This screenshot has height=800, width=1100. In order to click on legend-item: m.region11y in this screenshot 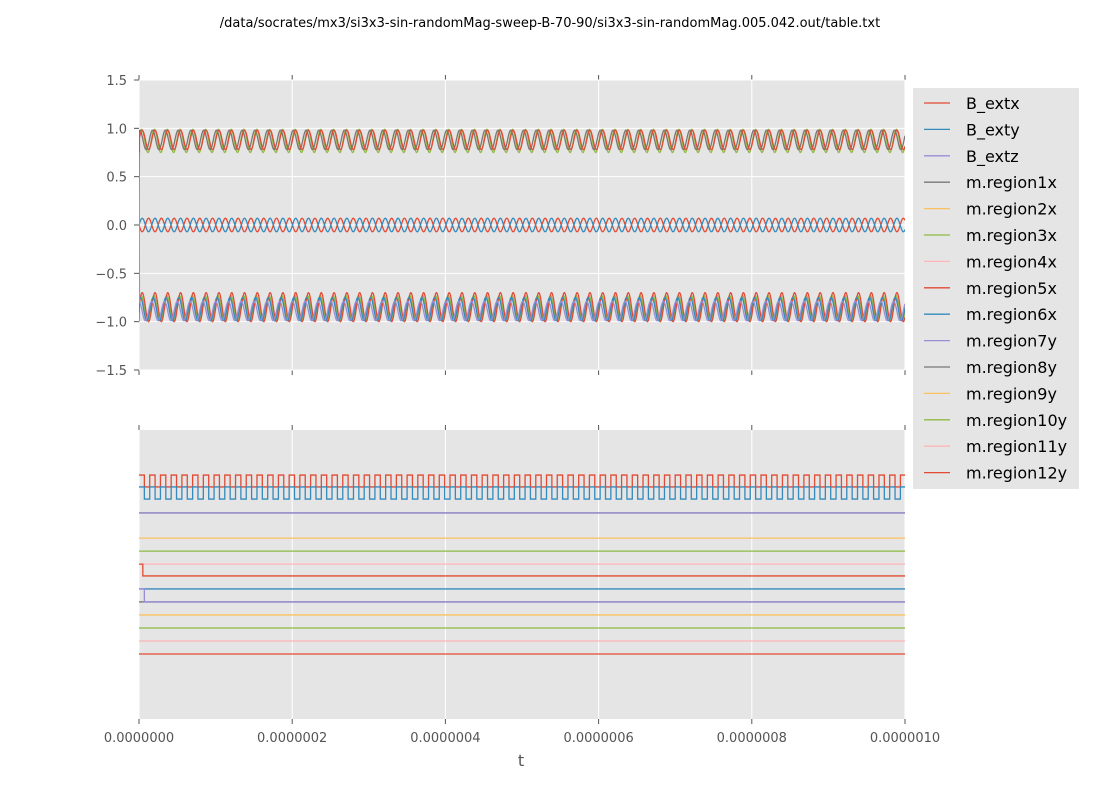, I will do `click(995, 446)`.